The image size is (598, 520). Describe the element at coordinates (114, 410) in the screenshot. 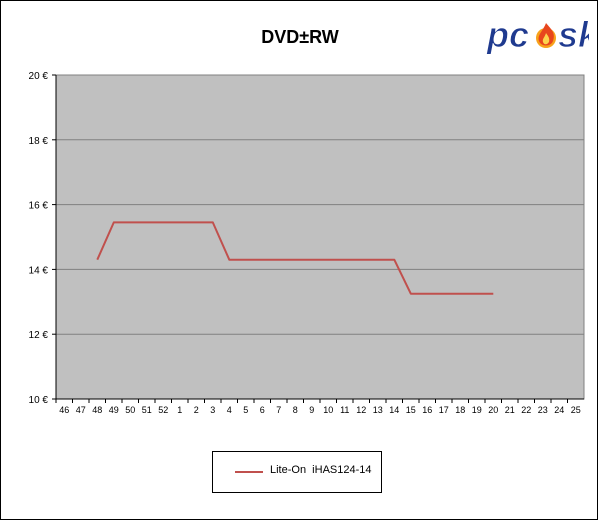

I see `x-tick-label: 49` at that location.